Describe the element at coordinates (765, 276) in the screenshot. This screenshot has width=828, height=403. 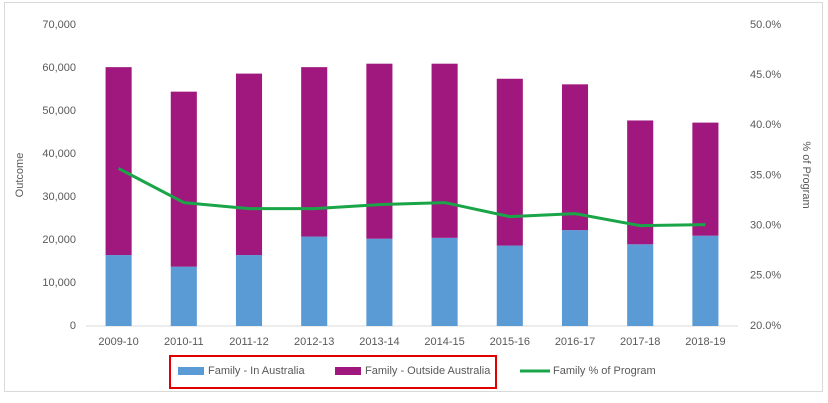
I see `y2-tick-label: 25.0%` at that location.